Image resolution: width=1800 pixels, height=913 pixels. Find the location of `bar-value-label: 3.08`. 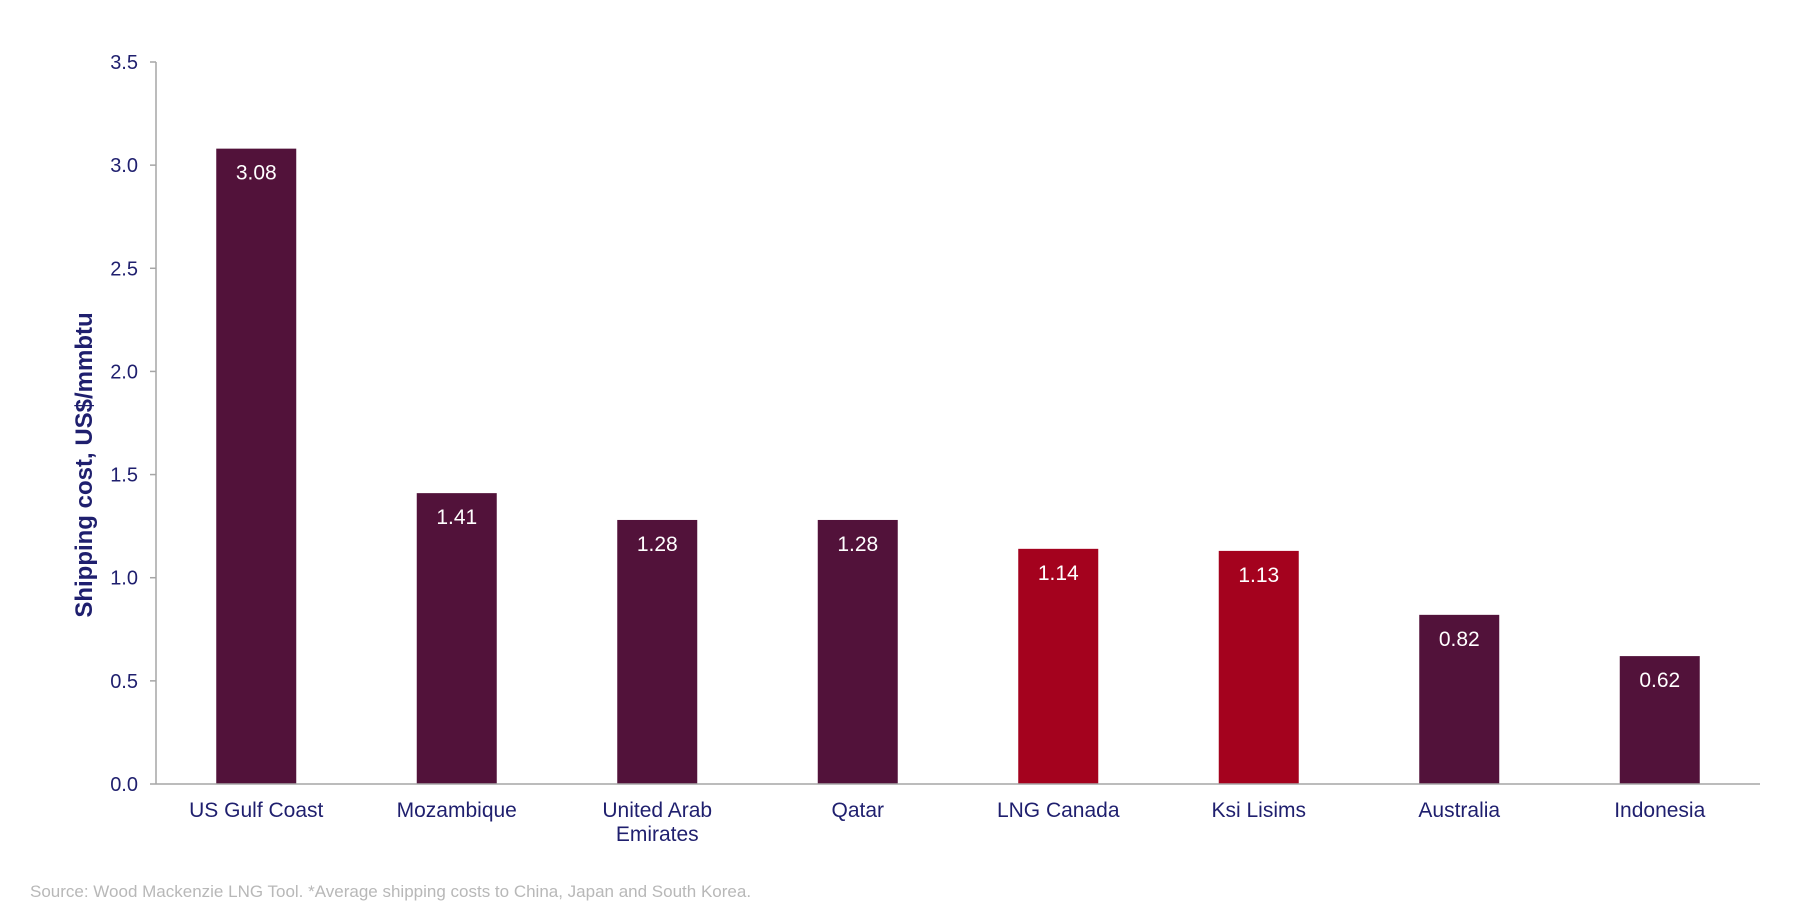

bar-value-label: 3.08 is located at coordinates (256, 173).